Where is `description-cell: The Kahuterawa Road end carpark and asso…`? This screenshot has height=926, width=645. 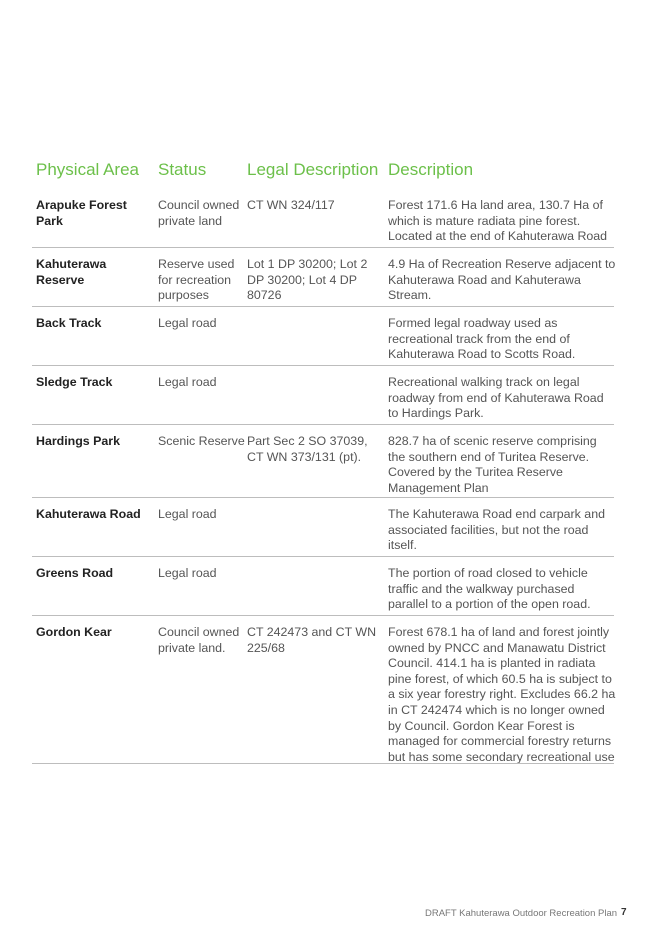
description-cell: The Kahuterawa Road end carpark and asso… is located at coordinates (496, 530).